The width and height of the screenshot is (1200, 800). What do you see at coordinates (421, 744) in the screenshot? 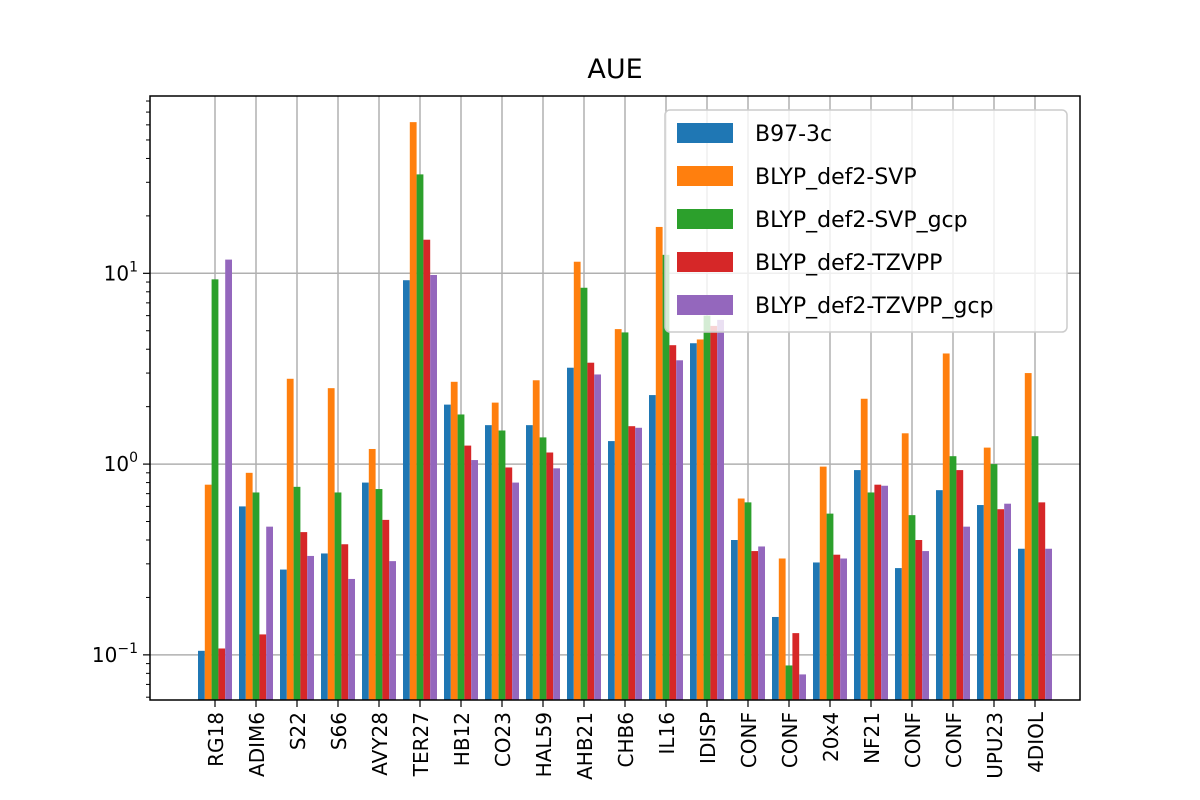
I see `x-tick-label: TER27` at bounding box center [421, 744].